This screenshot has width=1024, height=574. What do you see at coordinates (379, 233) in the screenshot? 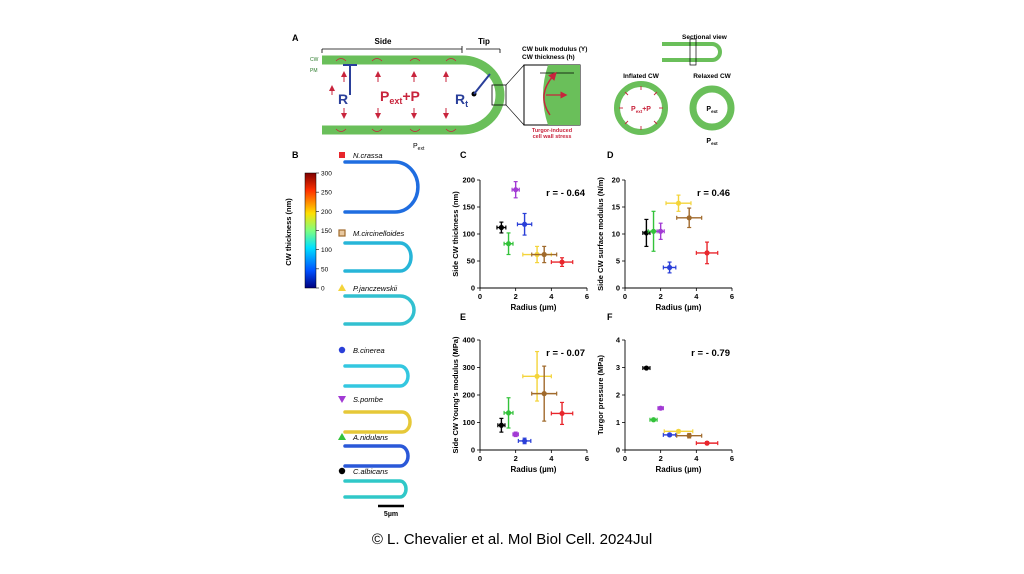
I see `species-name: M.circinelloides` at bounding box center [379, 233].